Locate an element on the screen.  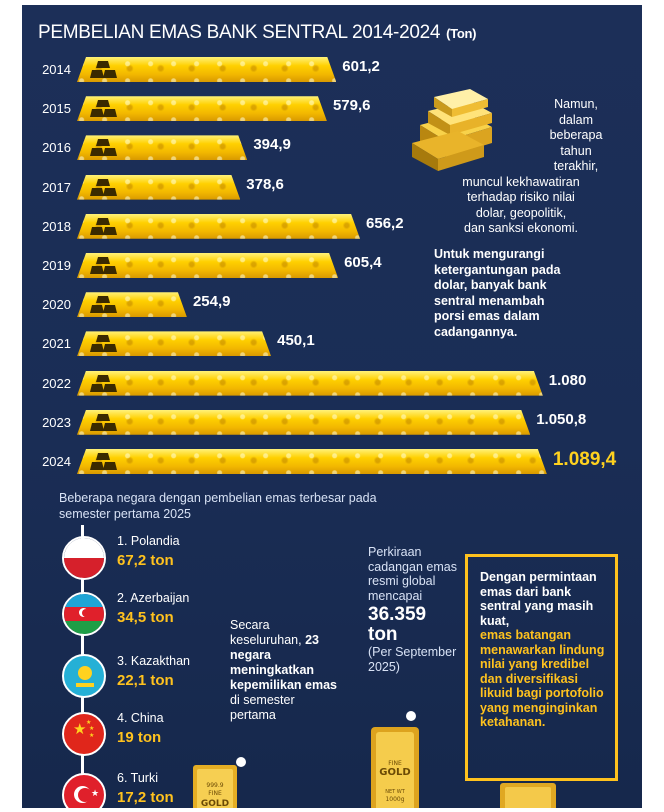
year-label: 2022 is located at coordinates (56, 383).